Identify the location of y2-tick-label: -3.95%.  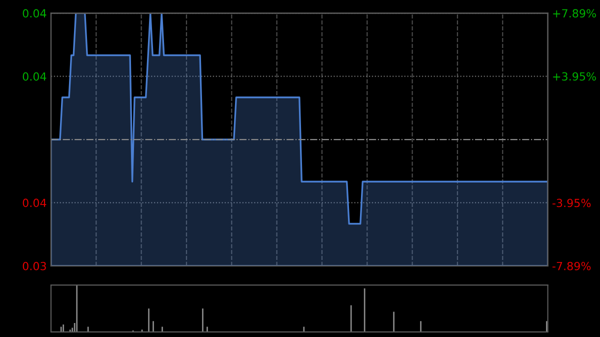
(571, 203).